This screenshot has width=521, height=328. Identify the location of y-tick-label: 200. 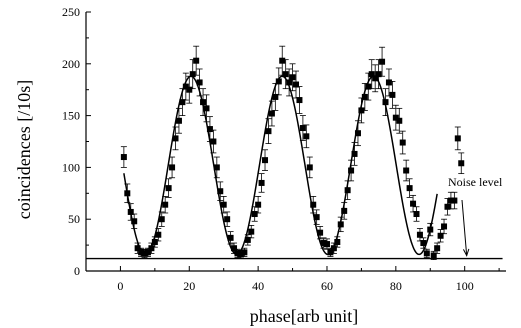
(71, 64).